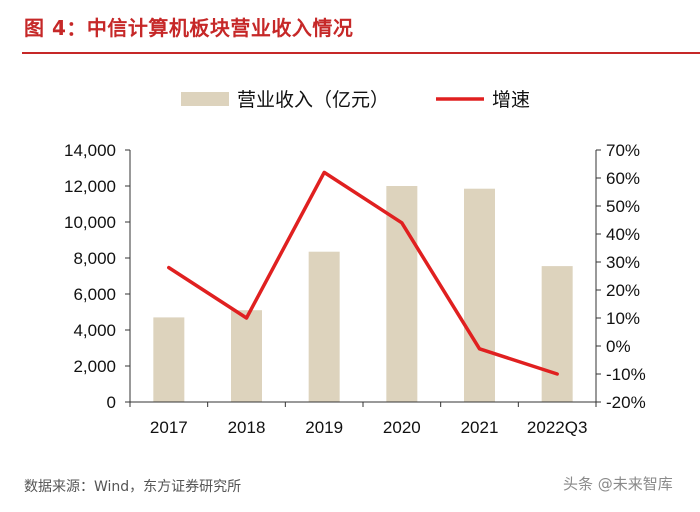 This screenshot has height=512, width=700. Describe the element at coordinates (402, 427) in the screenshot. I see `x-tick-label: 2020` at that location.